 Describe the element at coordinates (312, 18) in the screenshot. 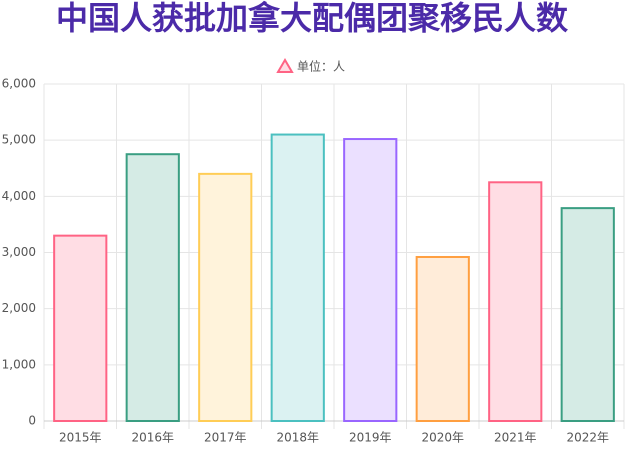

I see `chart-title: 中国人获批加拿大配偶团聚移民人数` at that location.